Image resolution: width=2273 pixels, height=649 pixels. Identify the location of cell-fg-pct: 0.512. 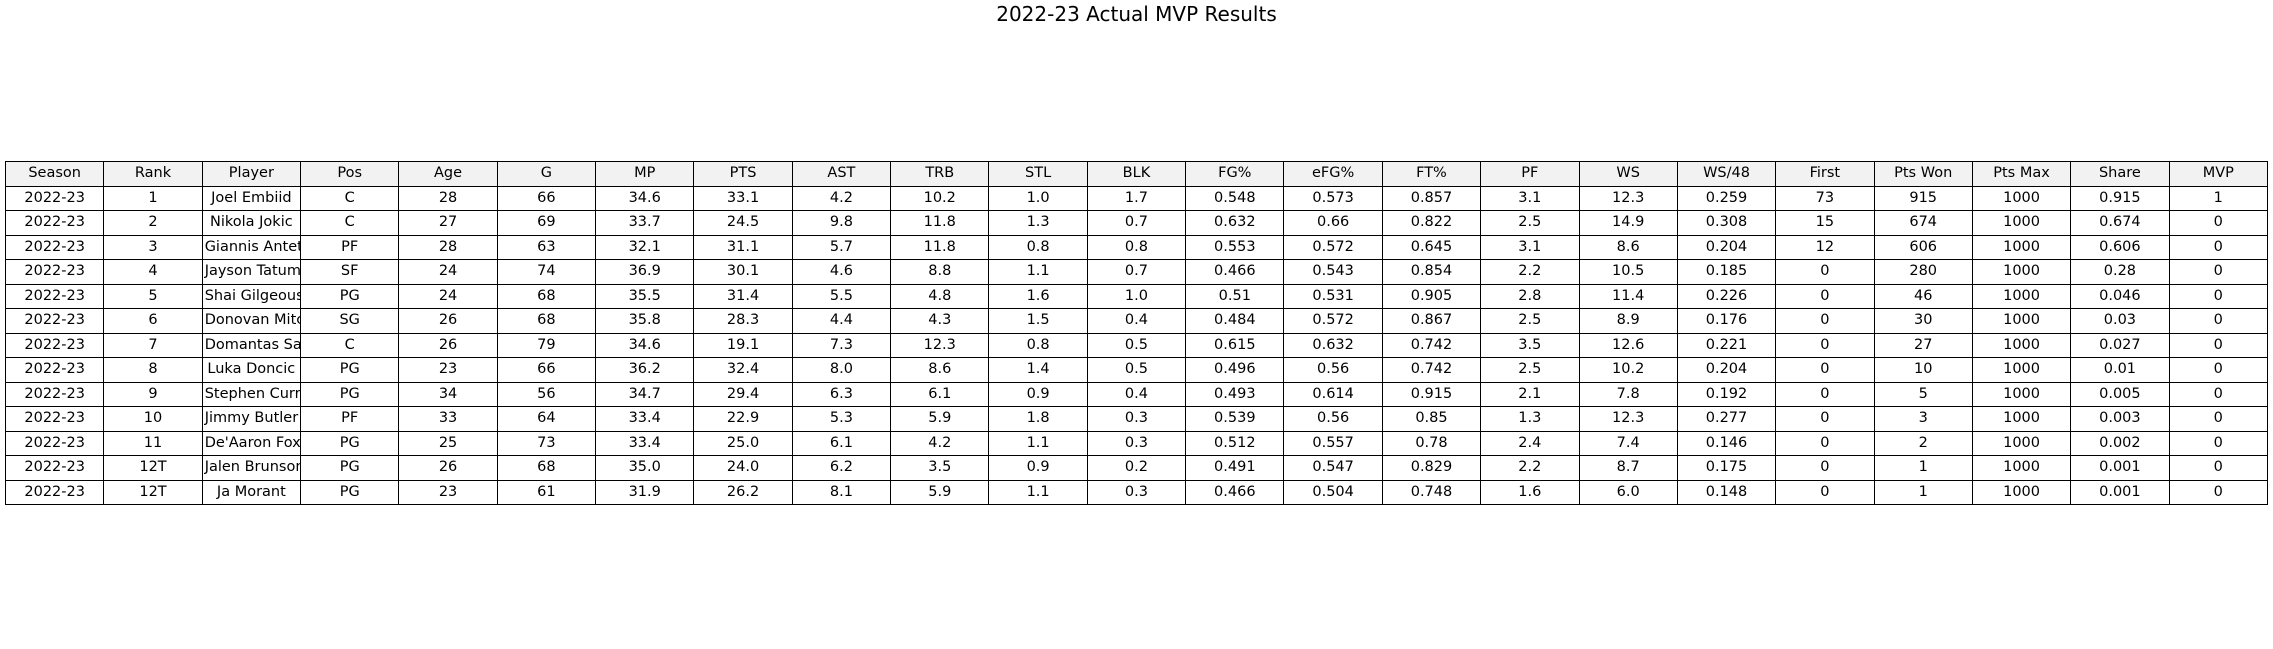
(1235, 443).